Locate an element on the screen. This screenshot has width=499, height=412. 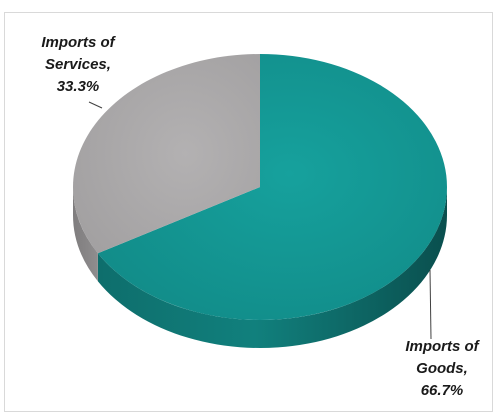
leader-line-goods is located at coordinates (430, 304).